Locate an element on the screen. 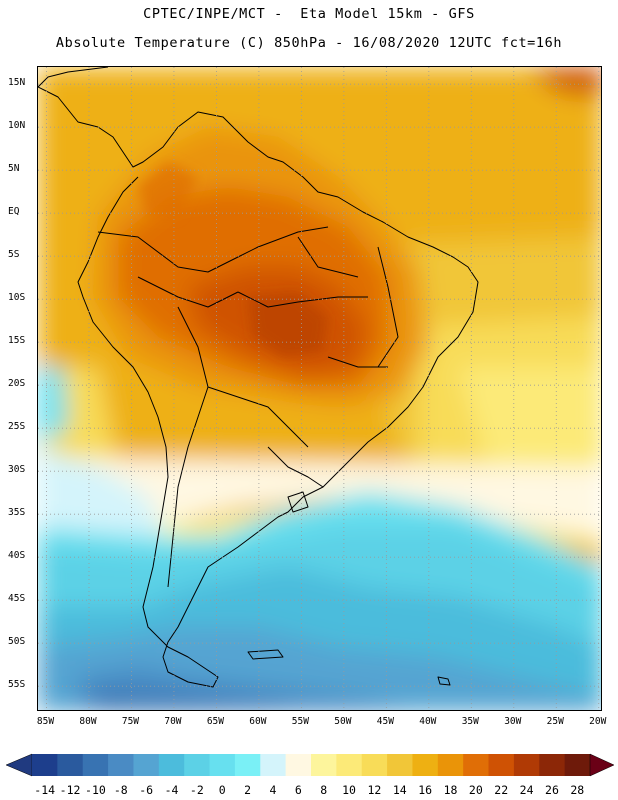 The width and height of the screenshot is (618, 800). color-scale-bar is located at coordinates (310, 765).